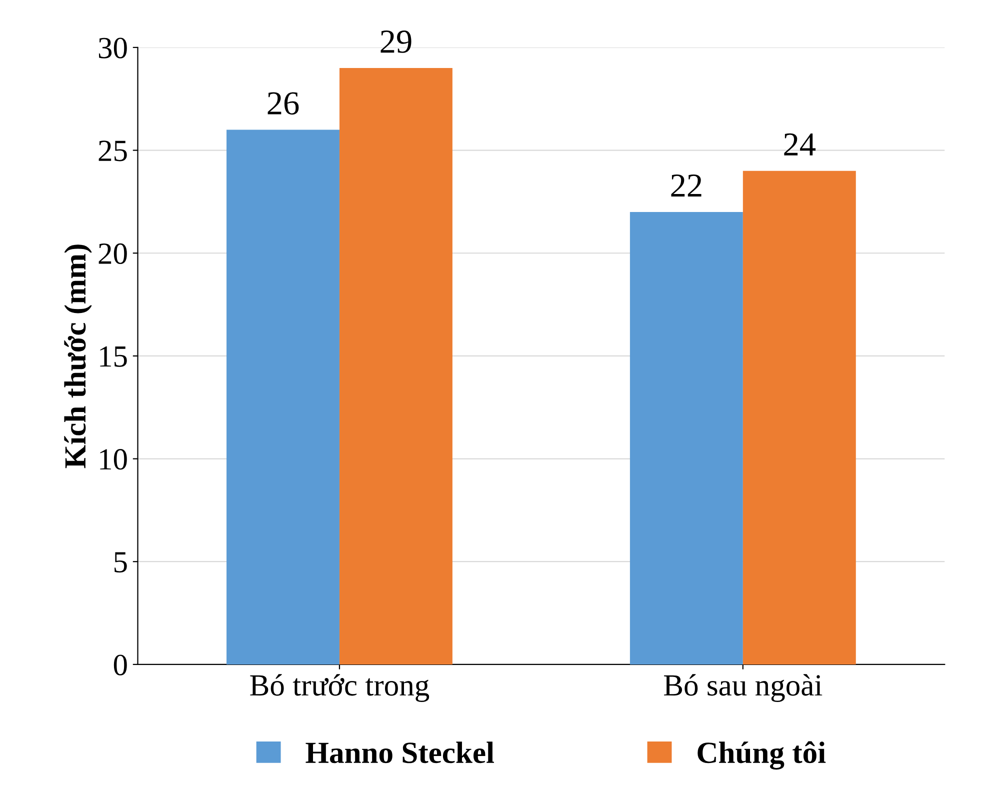  Describe the element at coordinates (113, 356) in the screenshot. I see `y-tick-label: 15` at that location.